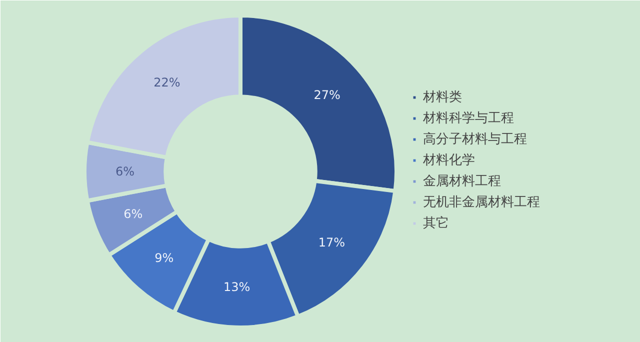  I want to click on legend-label: 其它, so click(436, 223).